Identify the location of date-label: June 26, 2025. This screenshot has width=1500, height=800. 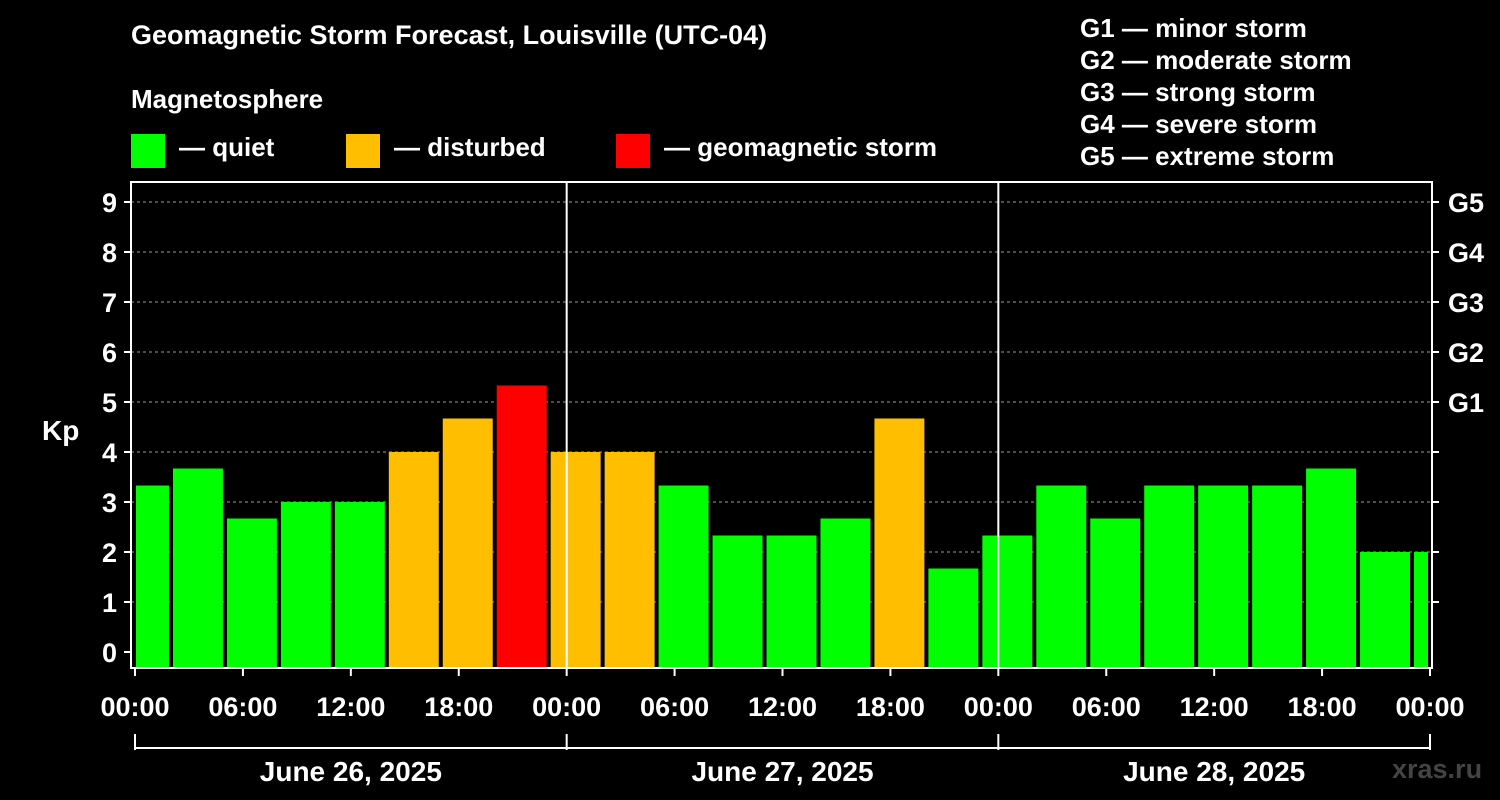
(351, 771).